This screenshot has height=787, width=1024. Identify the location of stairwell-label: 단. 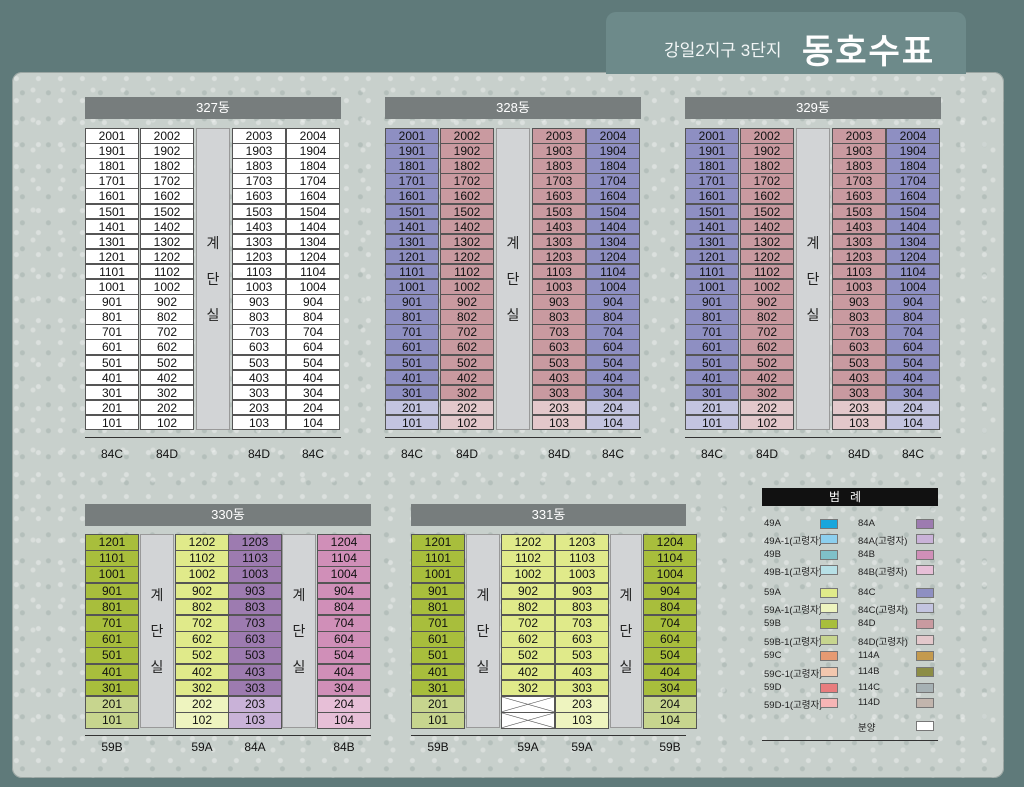
(483, 631).